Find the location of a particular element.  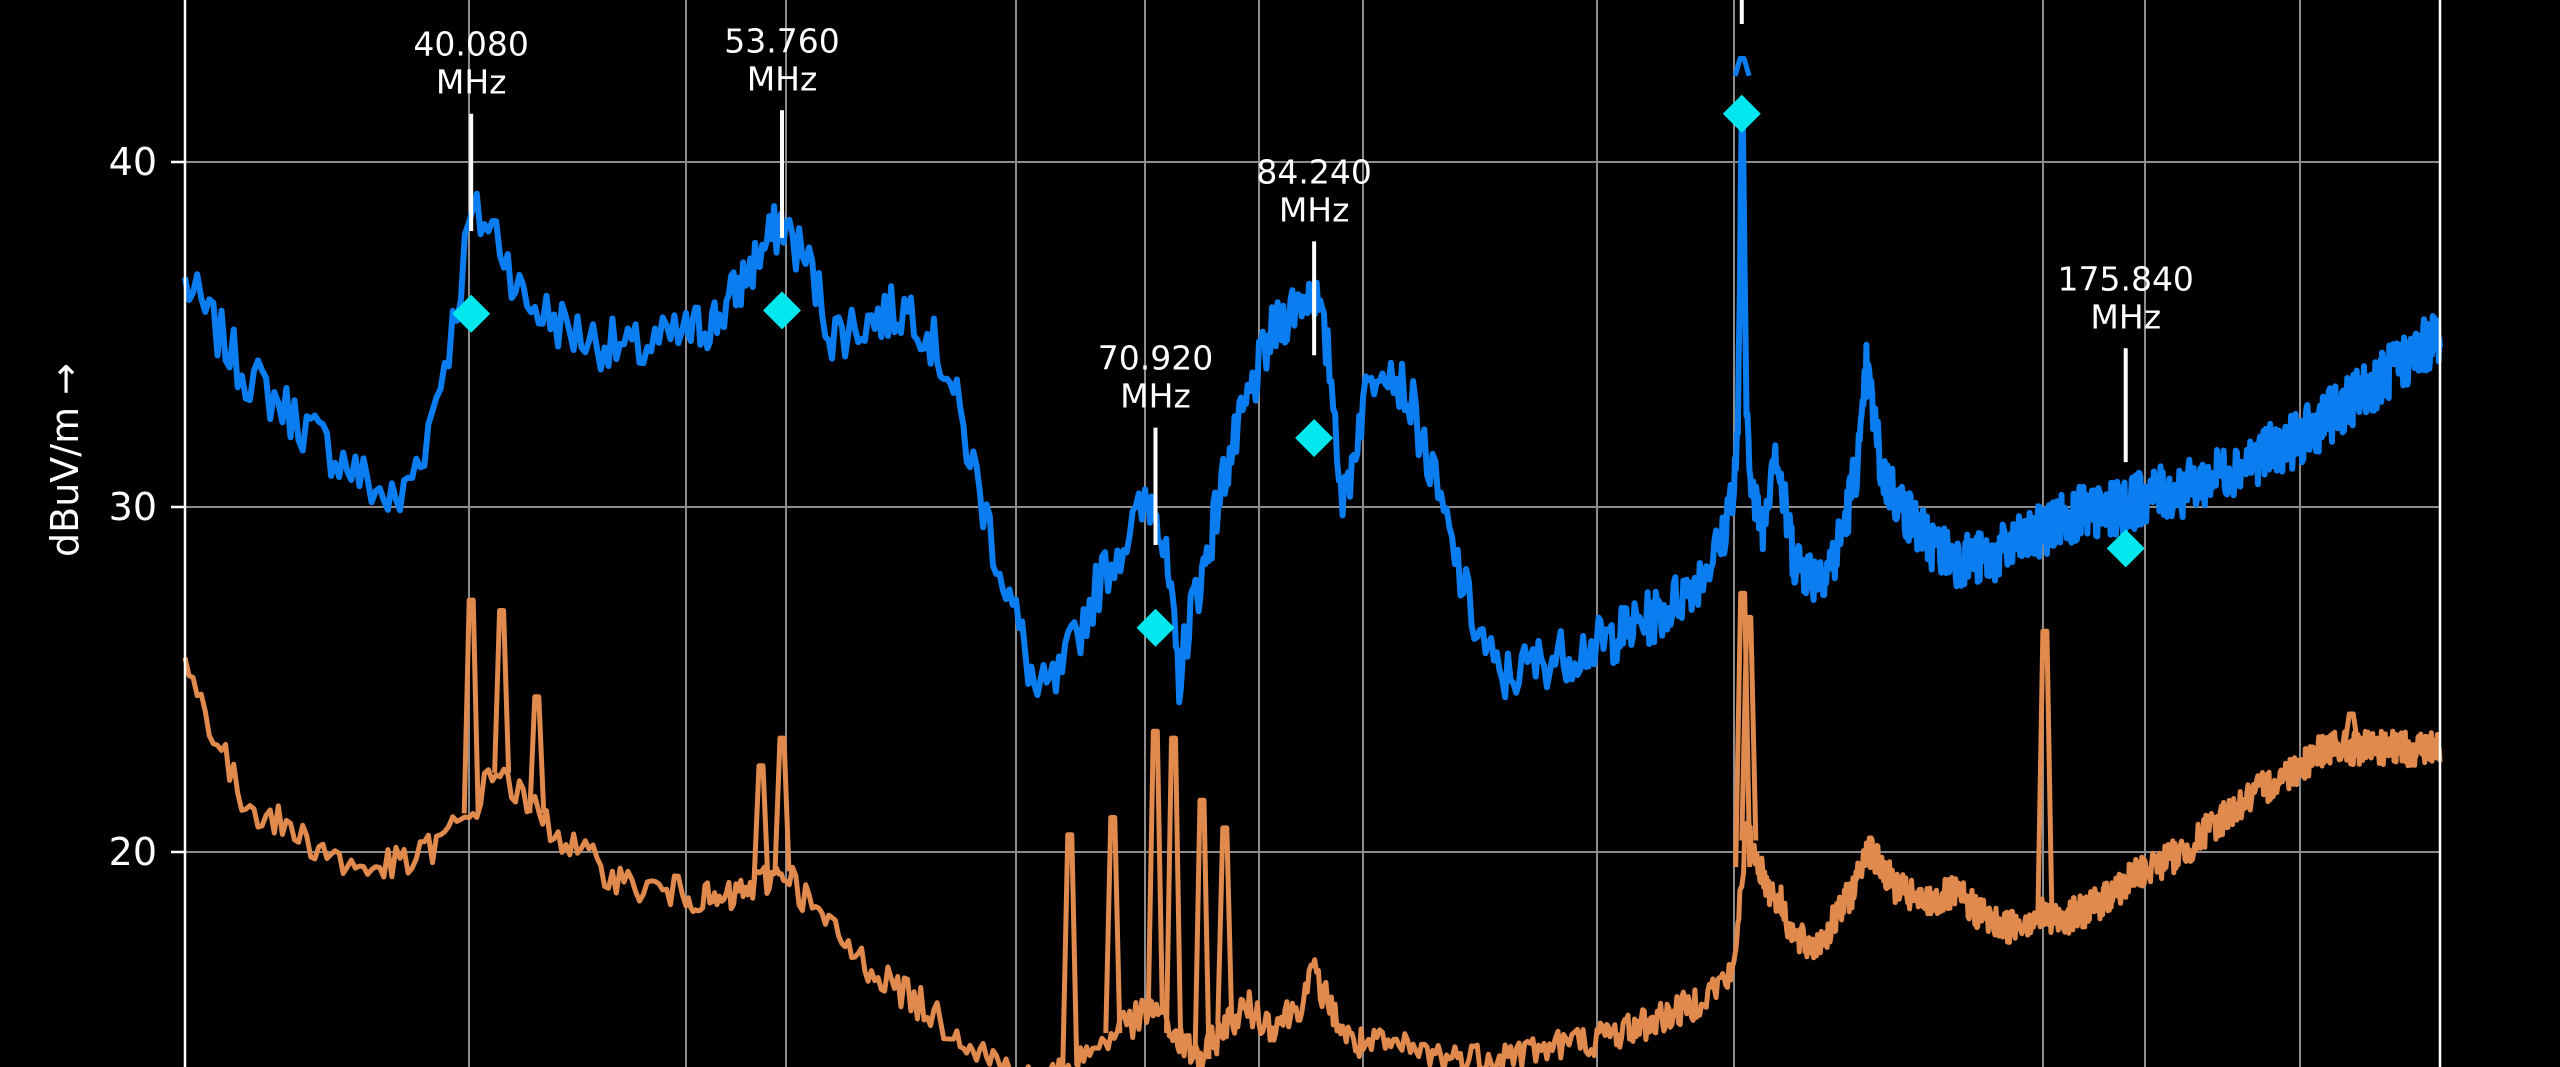

marker-frequency-label: 40.080 is located at coordinates (470, 44).